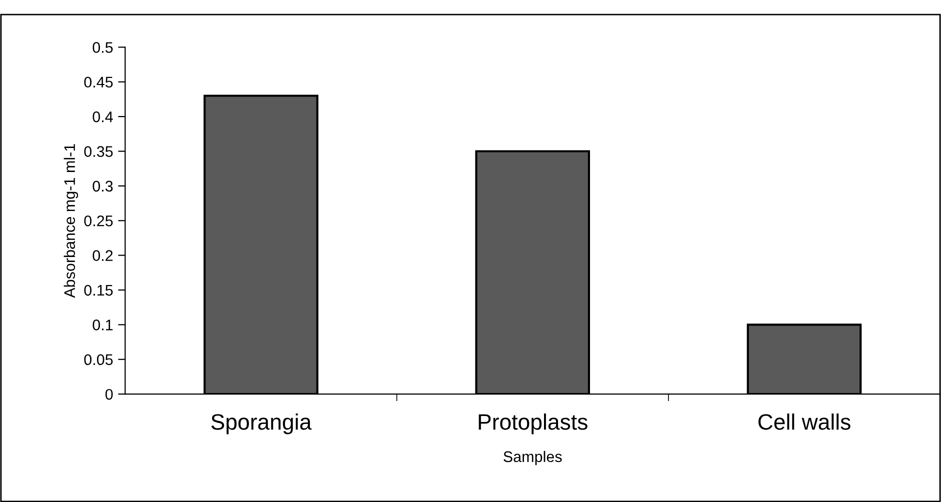 Image resolution: width=941 pixels, height=502 pixels. Describe the element at coordinates (102, 47) in the screenshot. I see `y-tick-label: 0.5` at that location.